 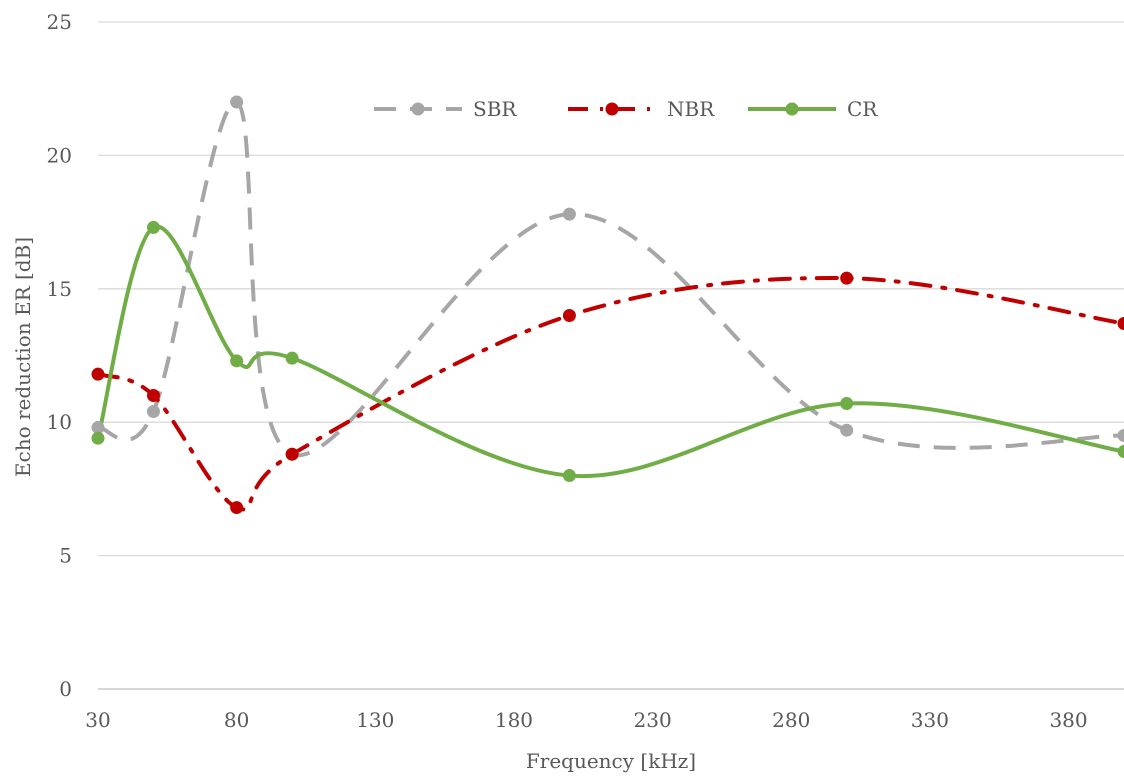 What do you see at coordinates (65, 689) in the screenshot?
I see `y-tick-label: 0` at bounding box center [65, 689].